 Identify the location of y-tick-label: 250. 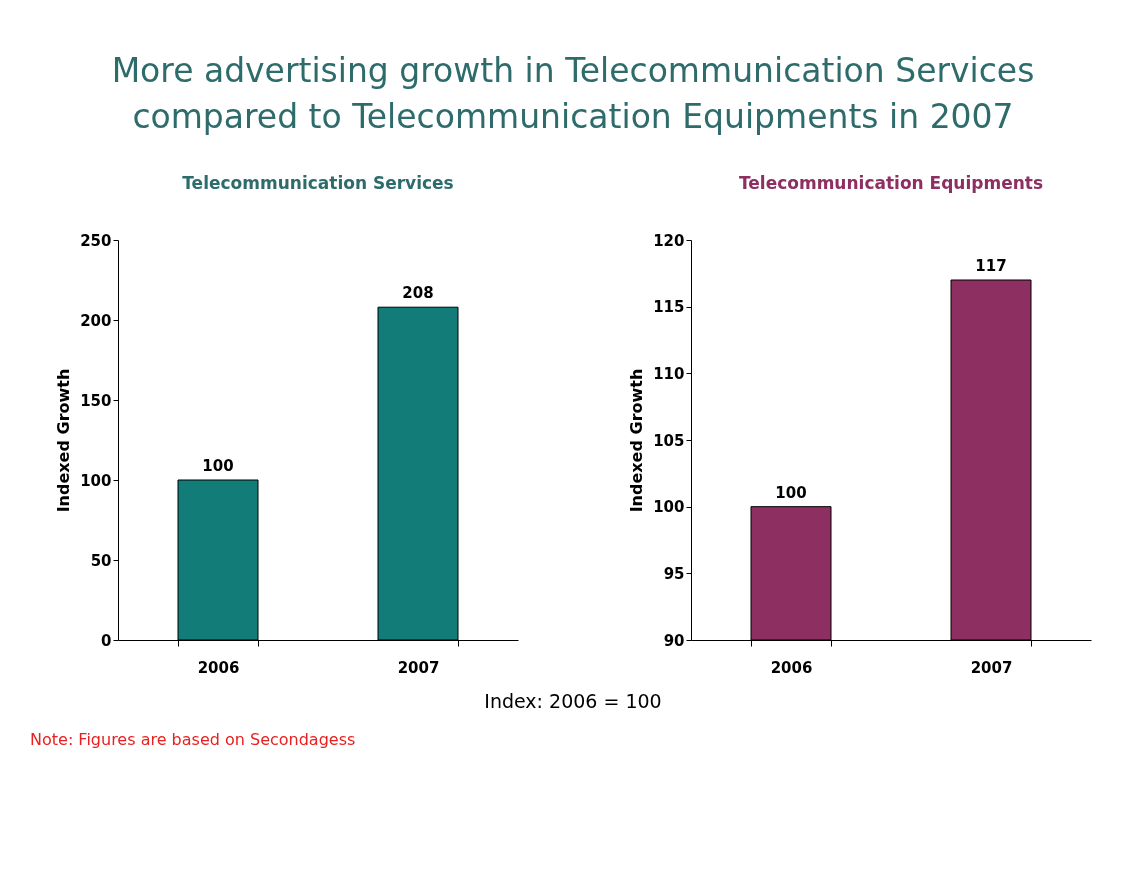
(96, 240).